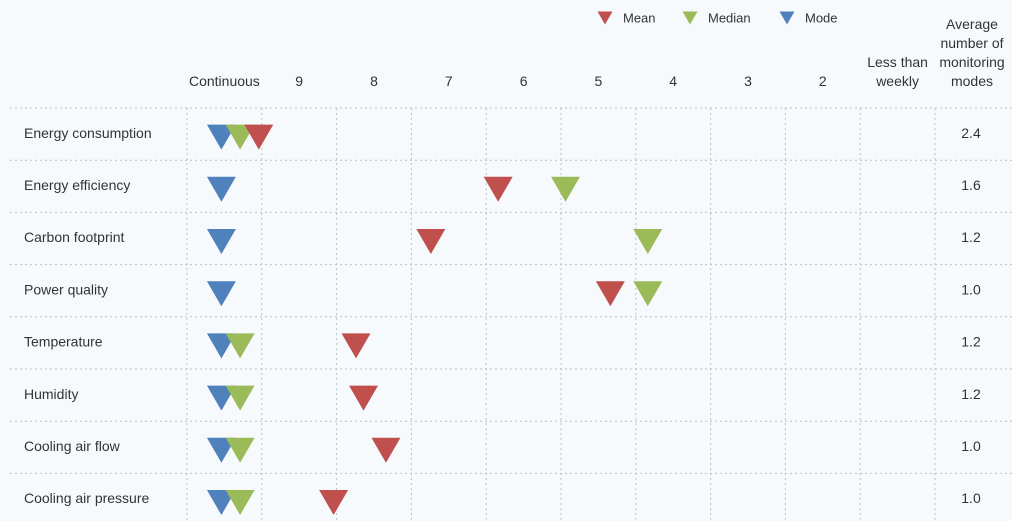  I want to click on x-tick-label: 8, so click(374, 81).